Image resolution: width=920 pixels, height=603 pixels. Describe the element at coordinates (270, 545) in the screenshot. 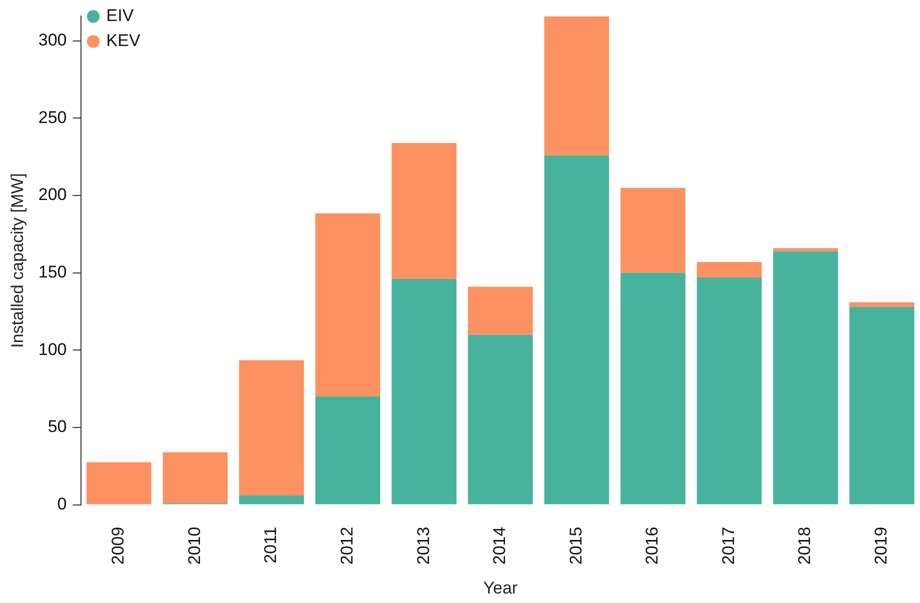

I see `x-tick-label: 2011` at that location.